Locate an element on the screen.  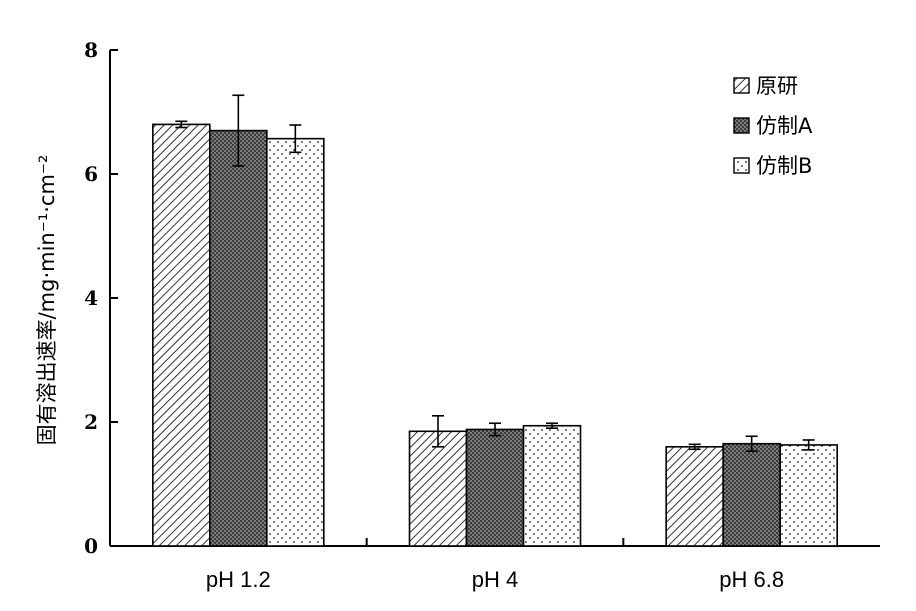
y-tick-label: 0 is located at coordinates (91, 546).